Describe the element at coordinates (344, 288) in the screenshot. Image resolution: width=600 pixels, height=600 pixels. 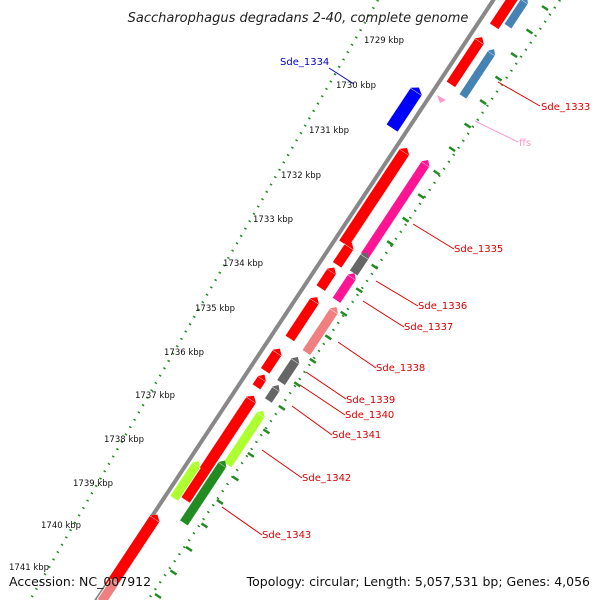
I see `gene-sde1337-cog` at that location.